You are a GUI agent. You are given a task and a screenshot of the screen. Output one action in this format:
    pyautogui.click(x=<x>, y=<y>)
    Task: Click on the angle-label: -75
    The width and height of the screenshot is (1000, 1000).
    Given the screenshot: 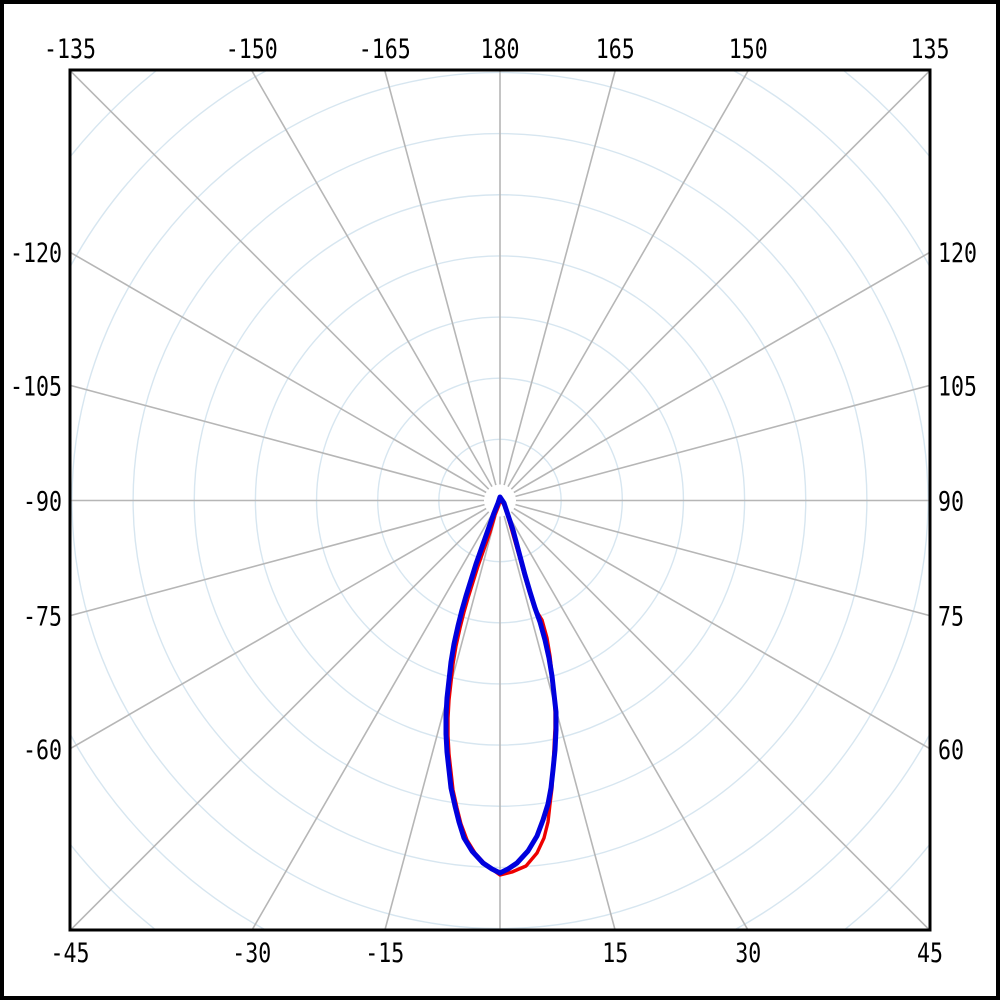 What is the action you would take?
    pyautogui.click(x=42, y=617)
    